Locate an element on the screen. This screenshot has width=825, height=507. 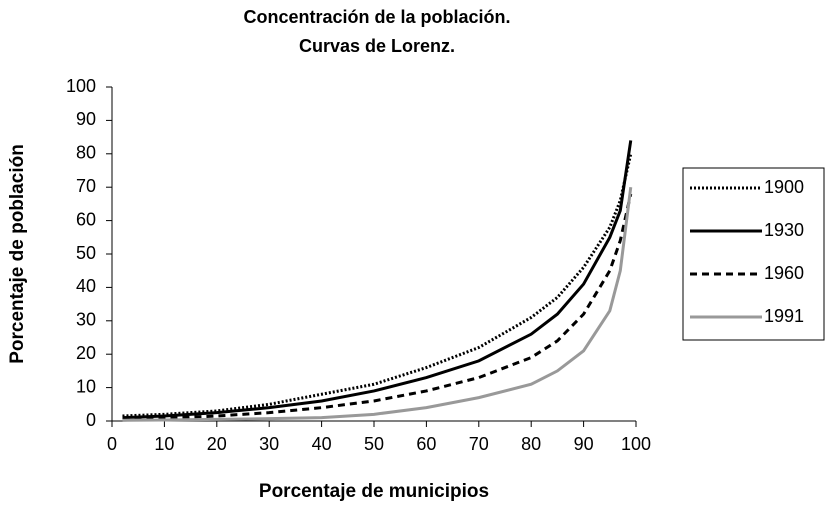
y-tick-label: 30 is located at coordinates (86, 320).